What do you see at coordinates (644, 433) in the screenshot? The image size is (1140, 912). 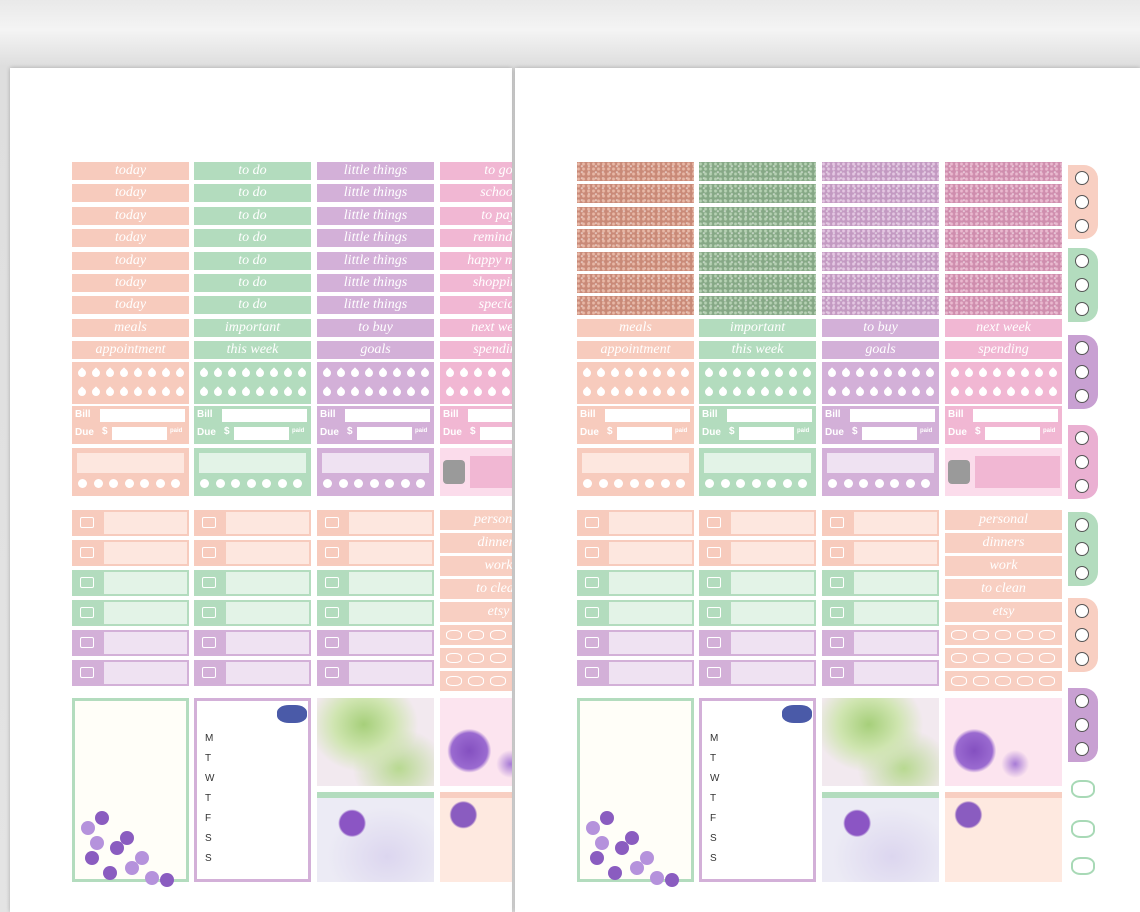 I see `due-field` at bounding box center [644, 433].